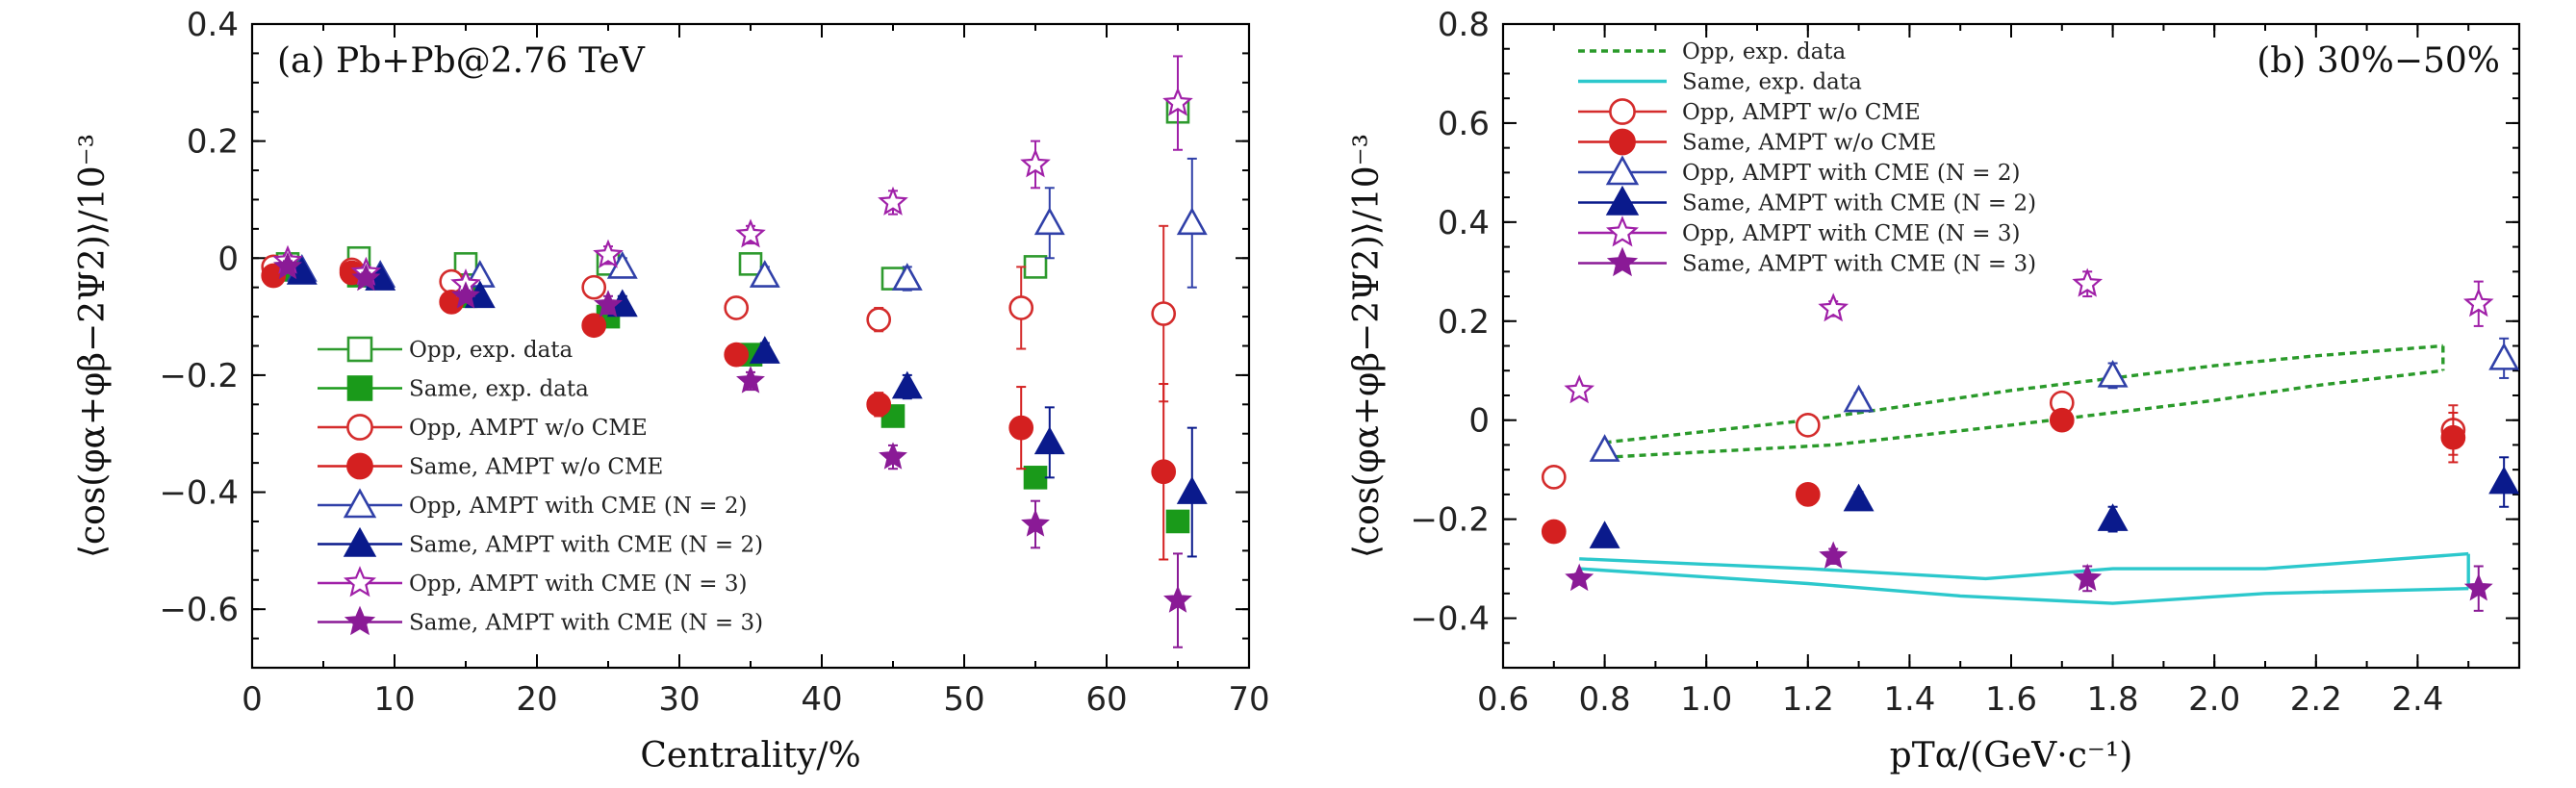  I want to click on legend-label: Opp, exp. data, so click(491, 351).